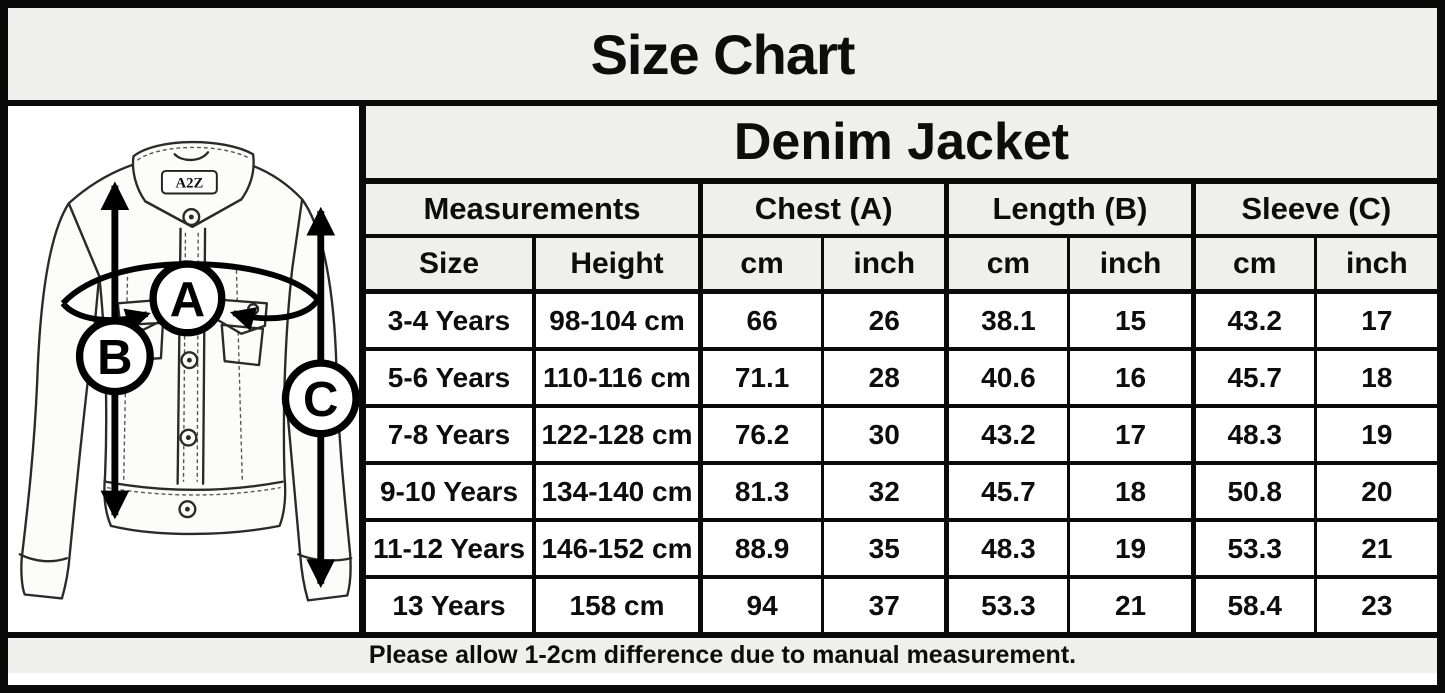  I want to click on cell-length-inch: 16, so click(1128, 377).